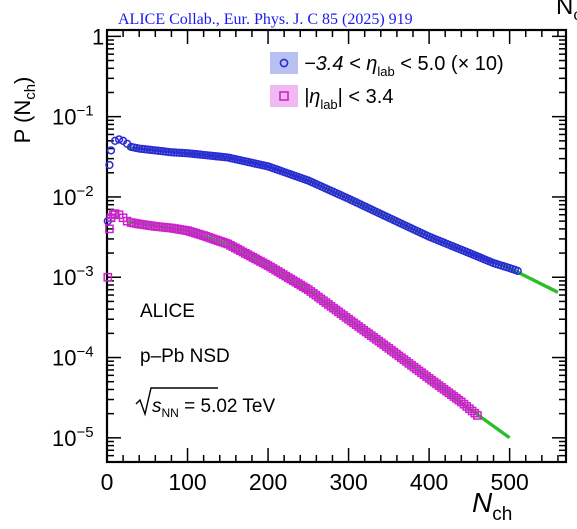  I want to click on y-tick-label: 10⁻⁴, so click(73, 357).